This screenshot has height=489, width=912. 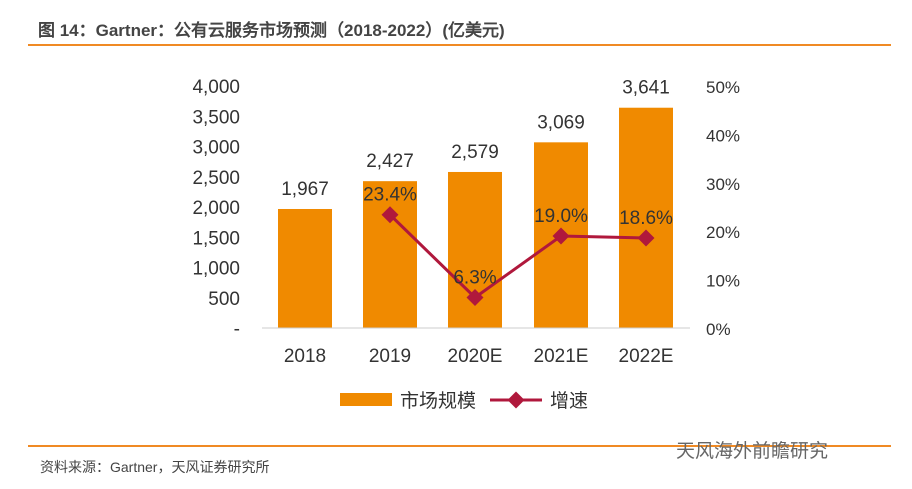 What do you see at coordinates (390, 161) in the screenshot?
I see `bar-value-label: 2,427` at bounding box center [390, 161].